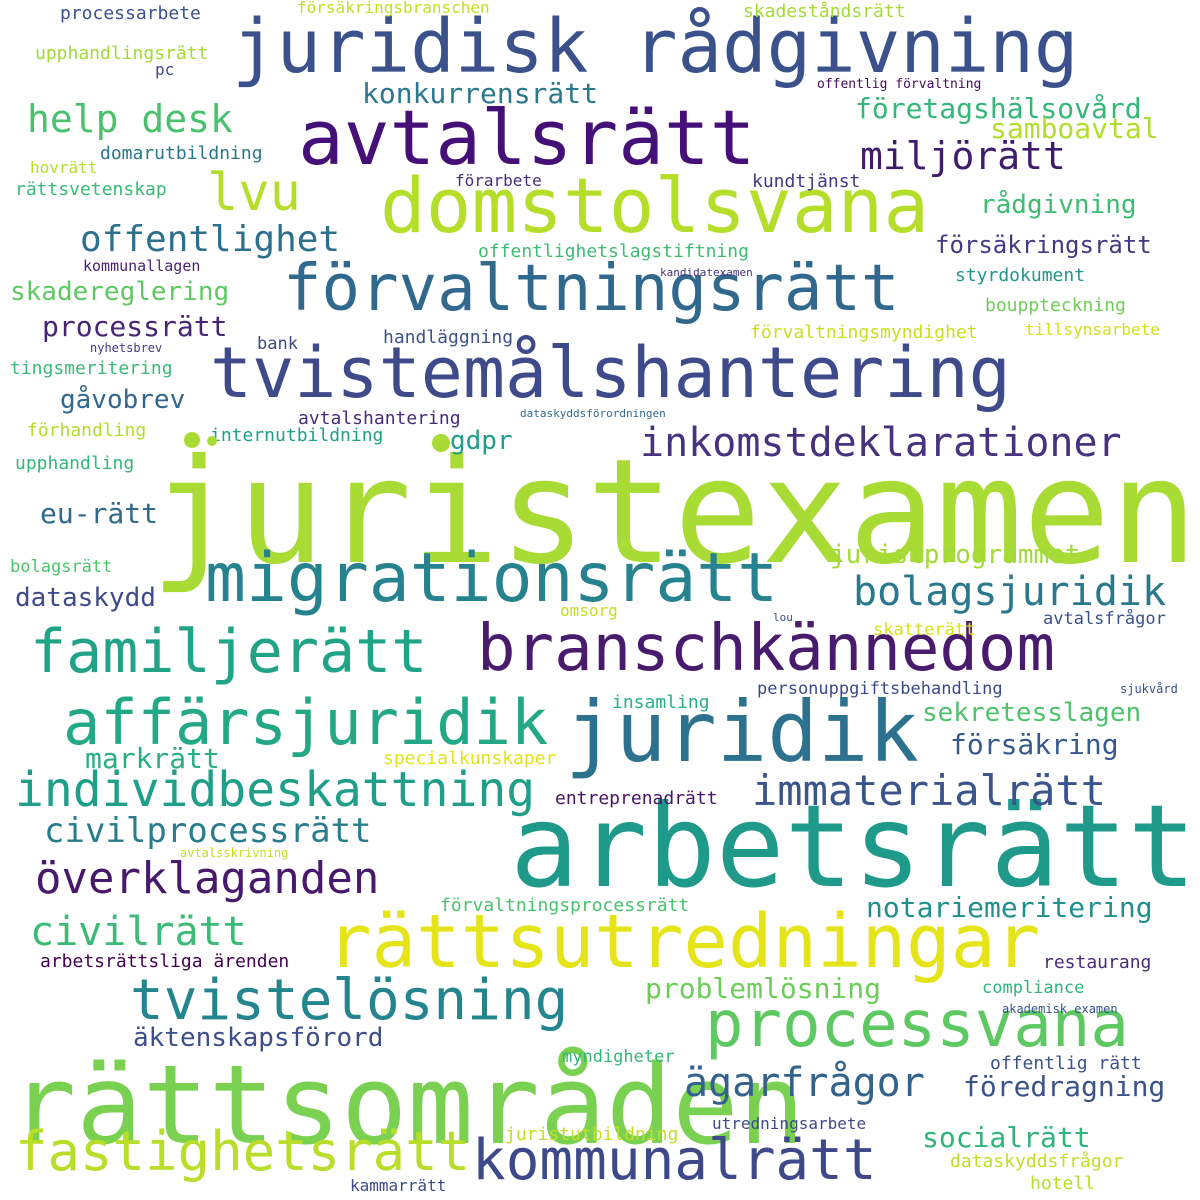 The height and width of the screenshot is (1200, 1200). What do you see at coordinates (706, 272) in the screenshot?
I see `cloud-word: kandidatexamen` at bounding box center [706, 272].